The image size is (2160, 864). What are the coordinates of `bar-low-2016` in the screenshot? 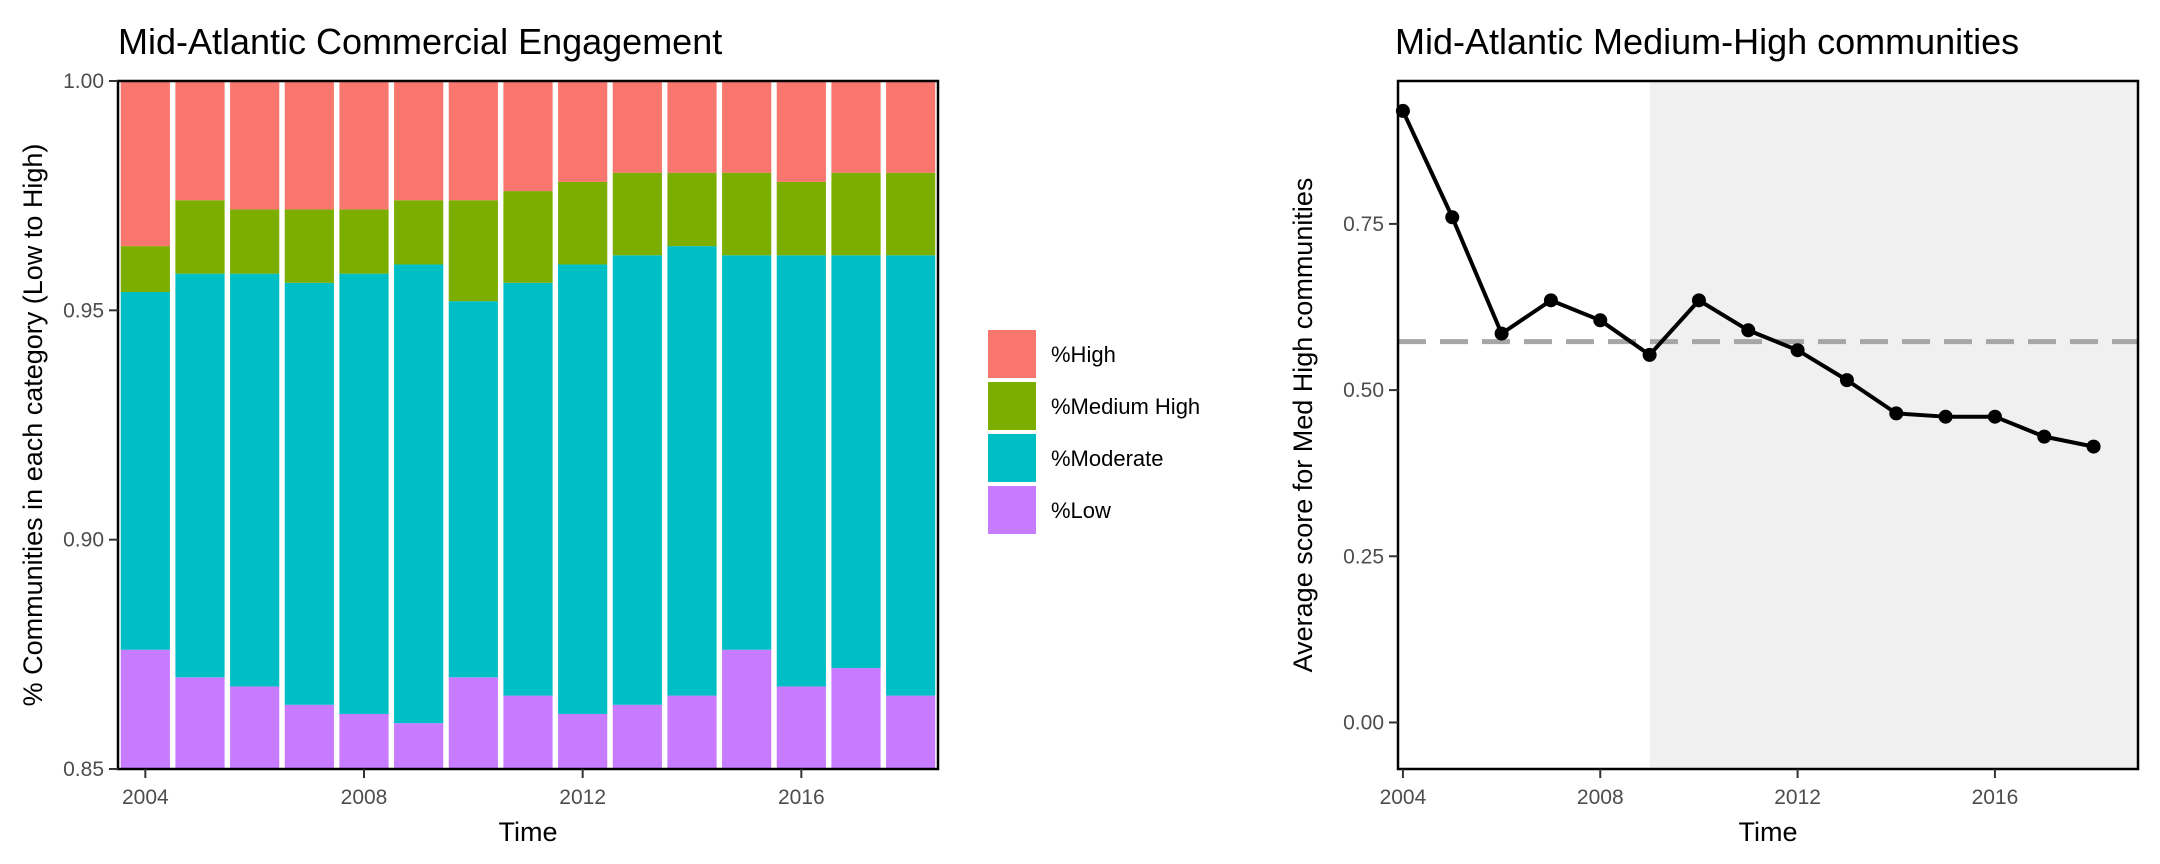 It's located at (801, 727).